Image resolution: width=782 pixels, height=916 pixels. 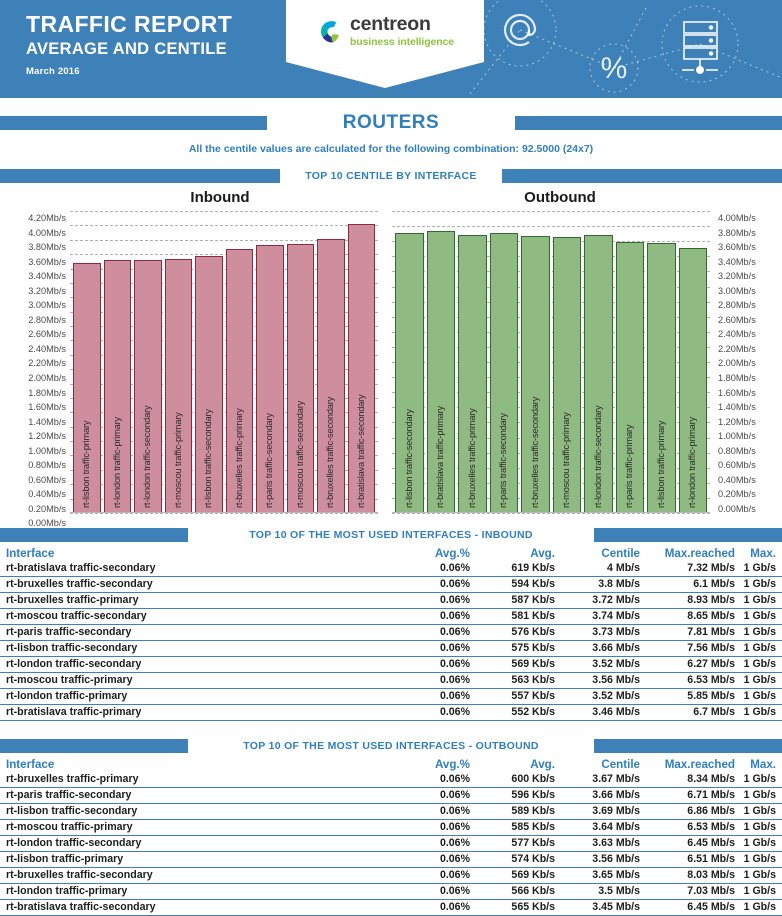 I want to click on cell-interface: rt-bratislava traffic-secondary, so click(x=195, y=907).